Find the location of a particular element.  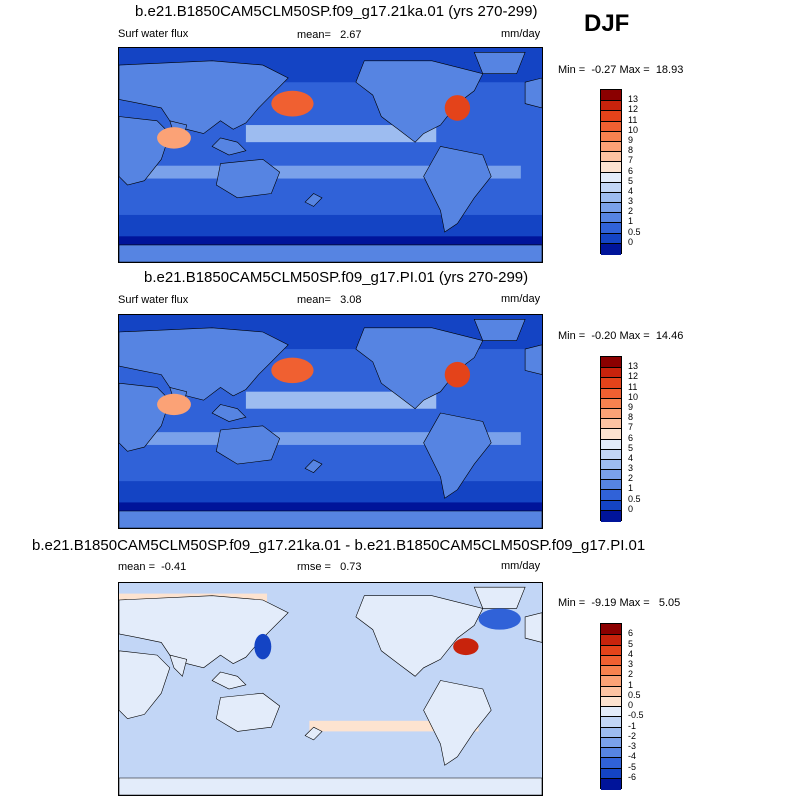

colorbar-tick-label: 5 is located at coordinates (631, 643).